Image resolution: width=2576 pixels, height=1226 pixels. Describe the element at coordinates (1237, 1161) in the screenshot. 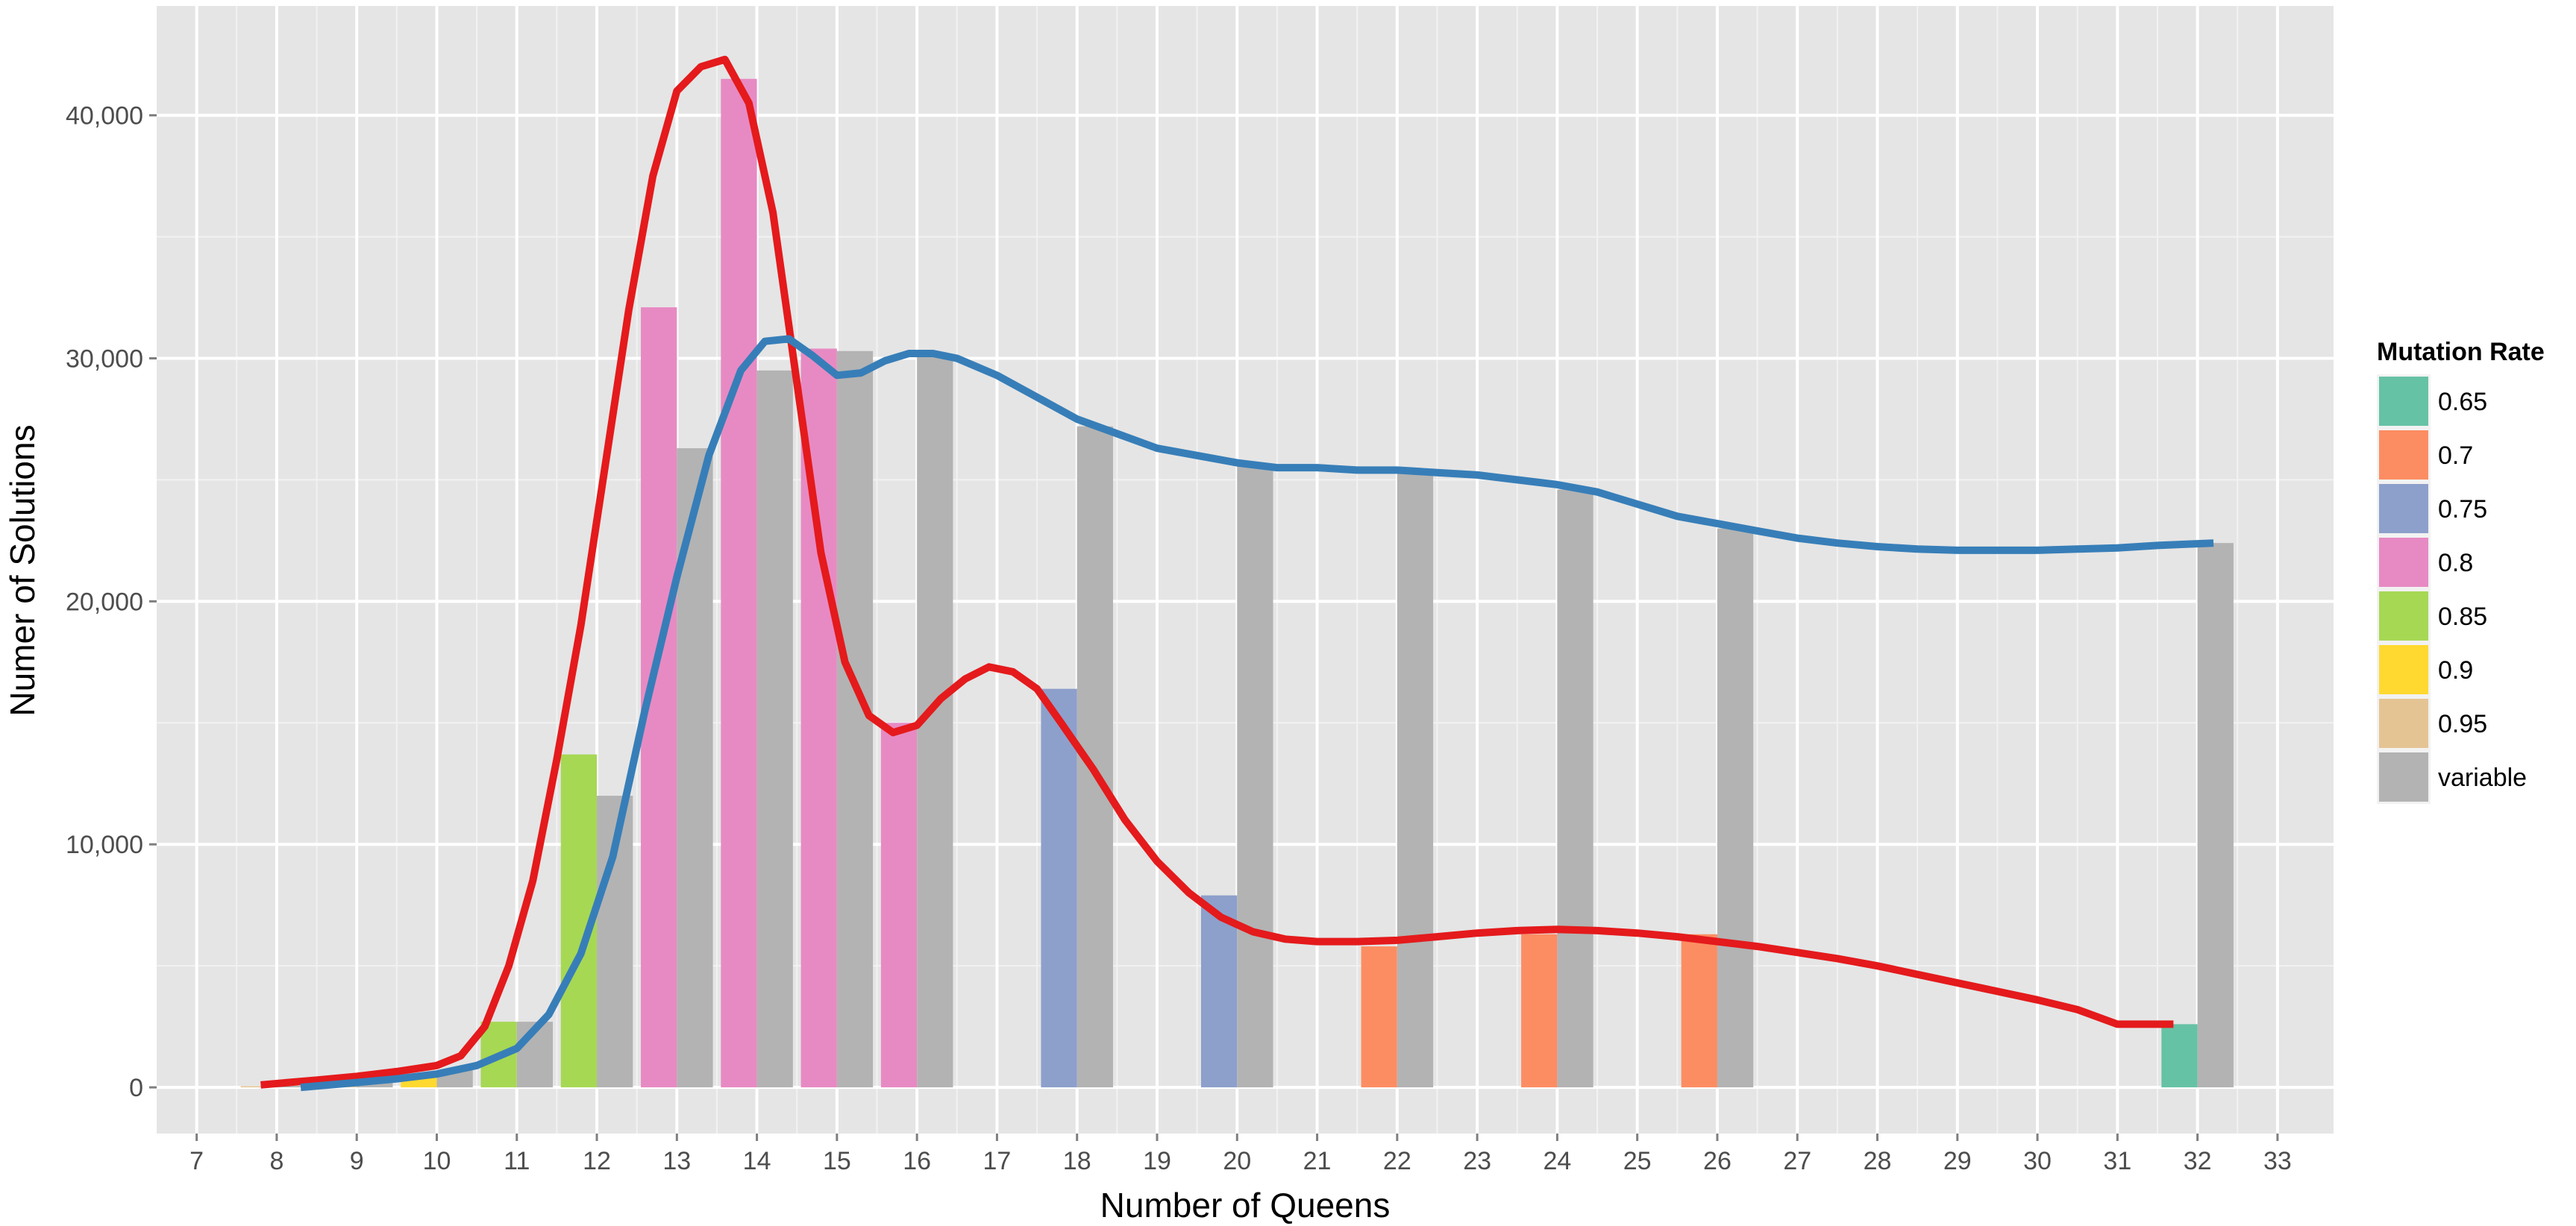

I see `x-tick-label: 20` at that location.